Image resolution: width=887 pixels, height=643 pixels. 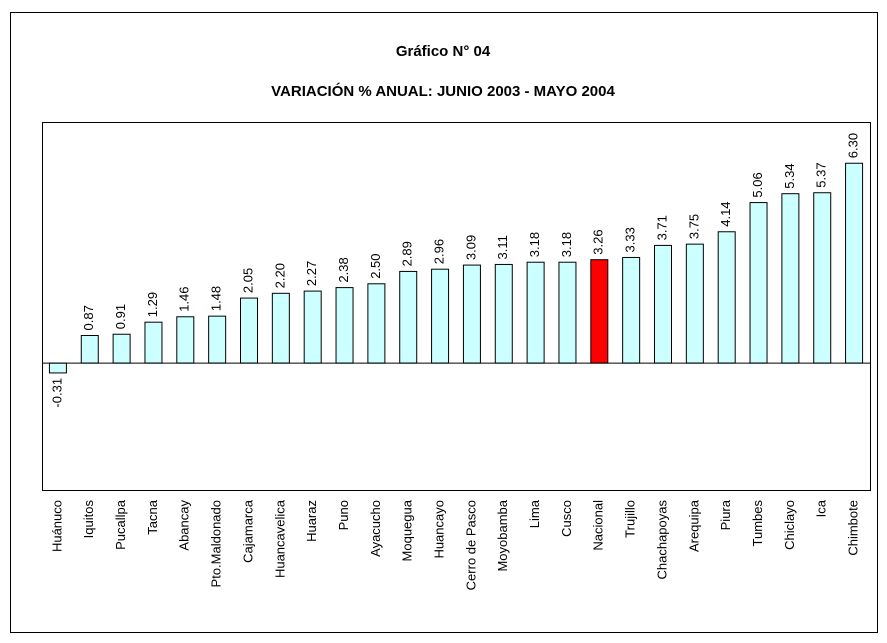 What do you see at coordinates (56, 526) in the screenshot?
I see `x-tick-label: Huánuco` at bounding box center [56, 526].